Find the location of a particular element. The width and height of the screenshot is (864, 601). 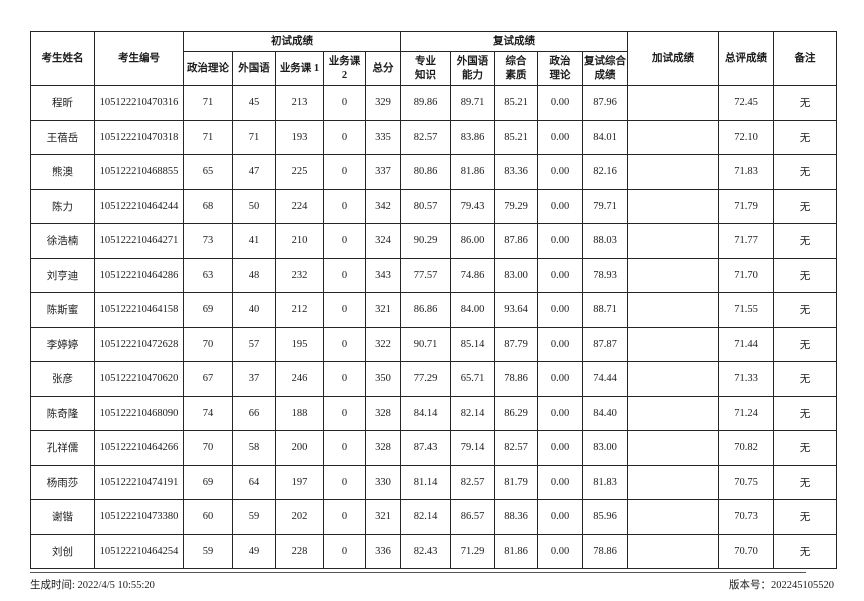

comprehensive-quality-score-cell: 83.00 is located at coordinates (516, 275).